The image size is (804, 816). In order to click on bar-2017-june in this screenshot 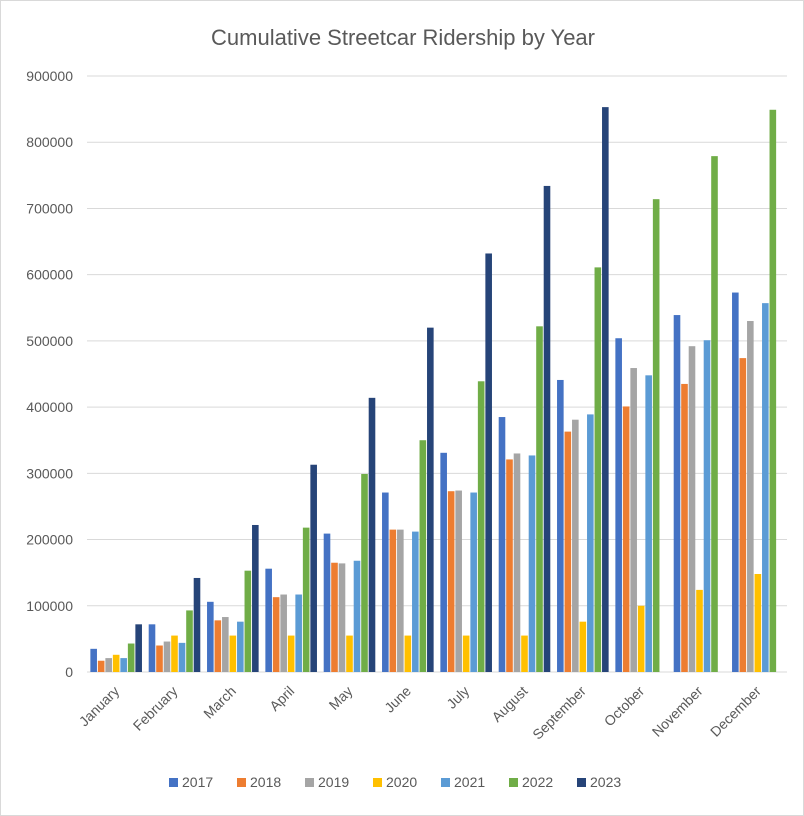, I will do `click(385, 582)`.